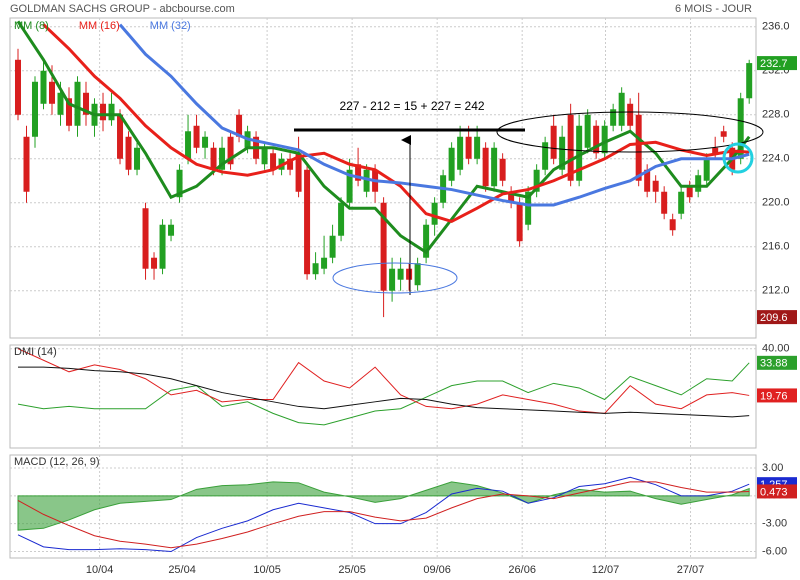 This screenshot has height=580, width=800. I want to click on y-tick-label: 228.0, so click(776, 115).